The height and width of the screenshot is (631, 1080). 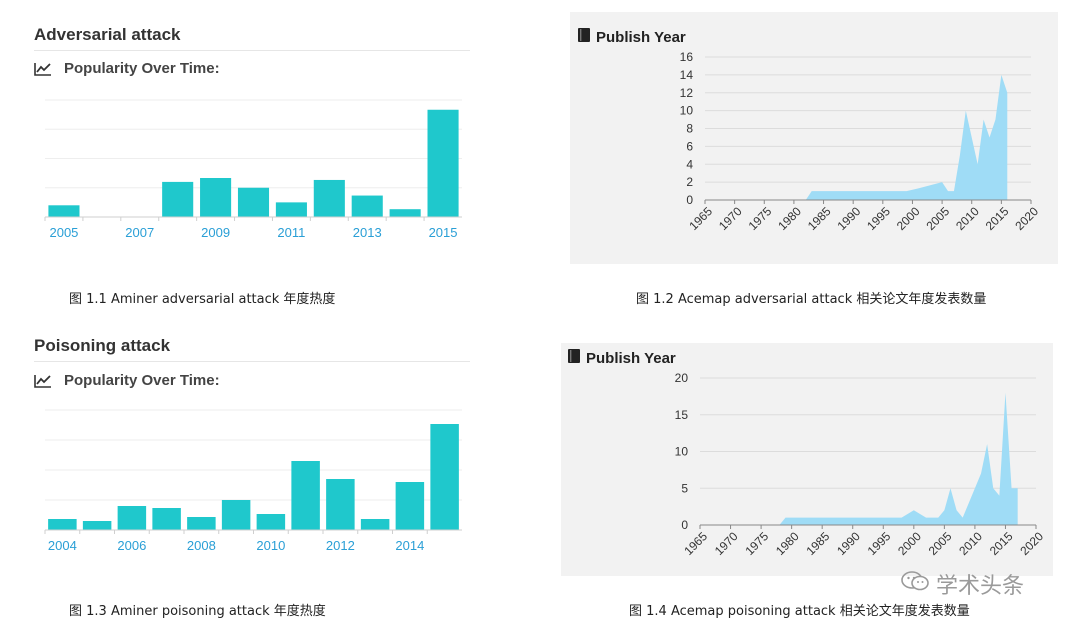 I want to click on x-tick-label-2006: 2006, so click(x=131, y=545).